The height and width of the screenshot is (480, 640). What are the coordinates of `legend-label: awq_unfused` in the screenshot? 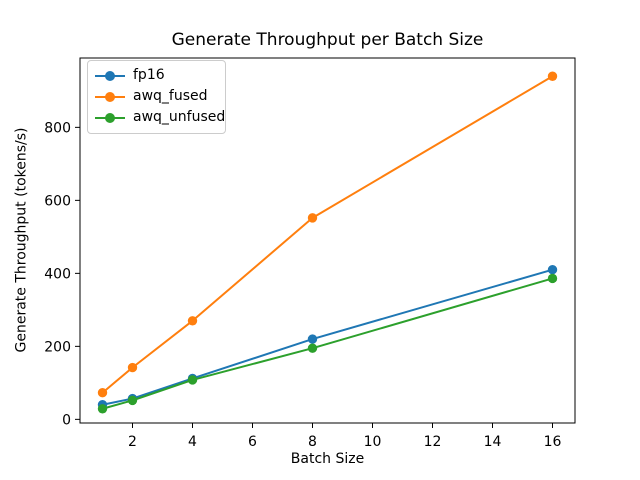 It's located at (179, 117).